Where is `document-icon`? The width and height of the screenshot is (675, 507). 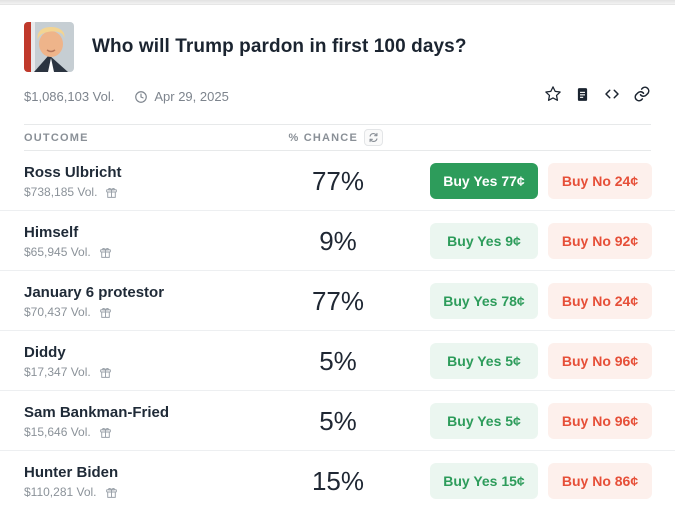
document-icon is located at coordinates (582, 94).